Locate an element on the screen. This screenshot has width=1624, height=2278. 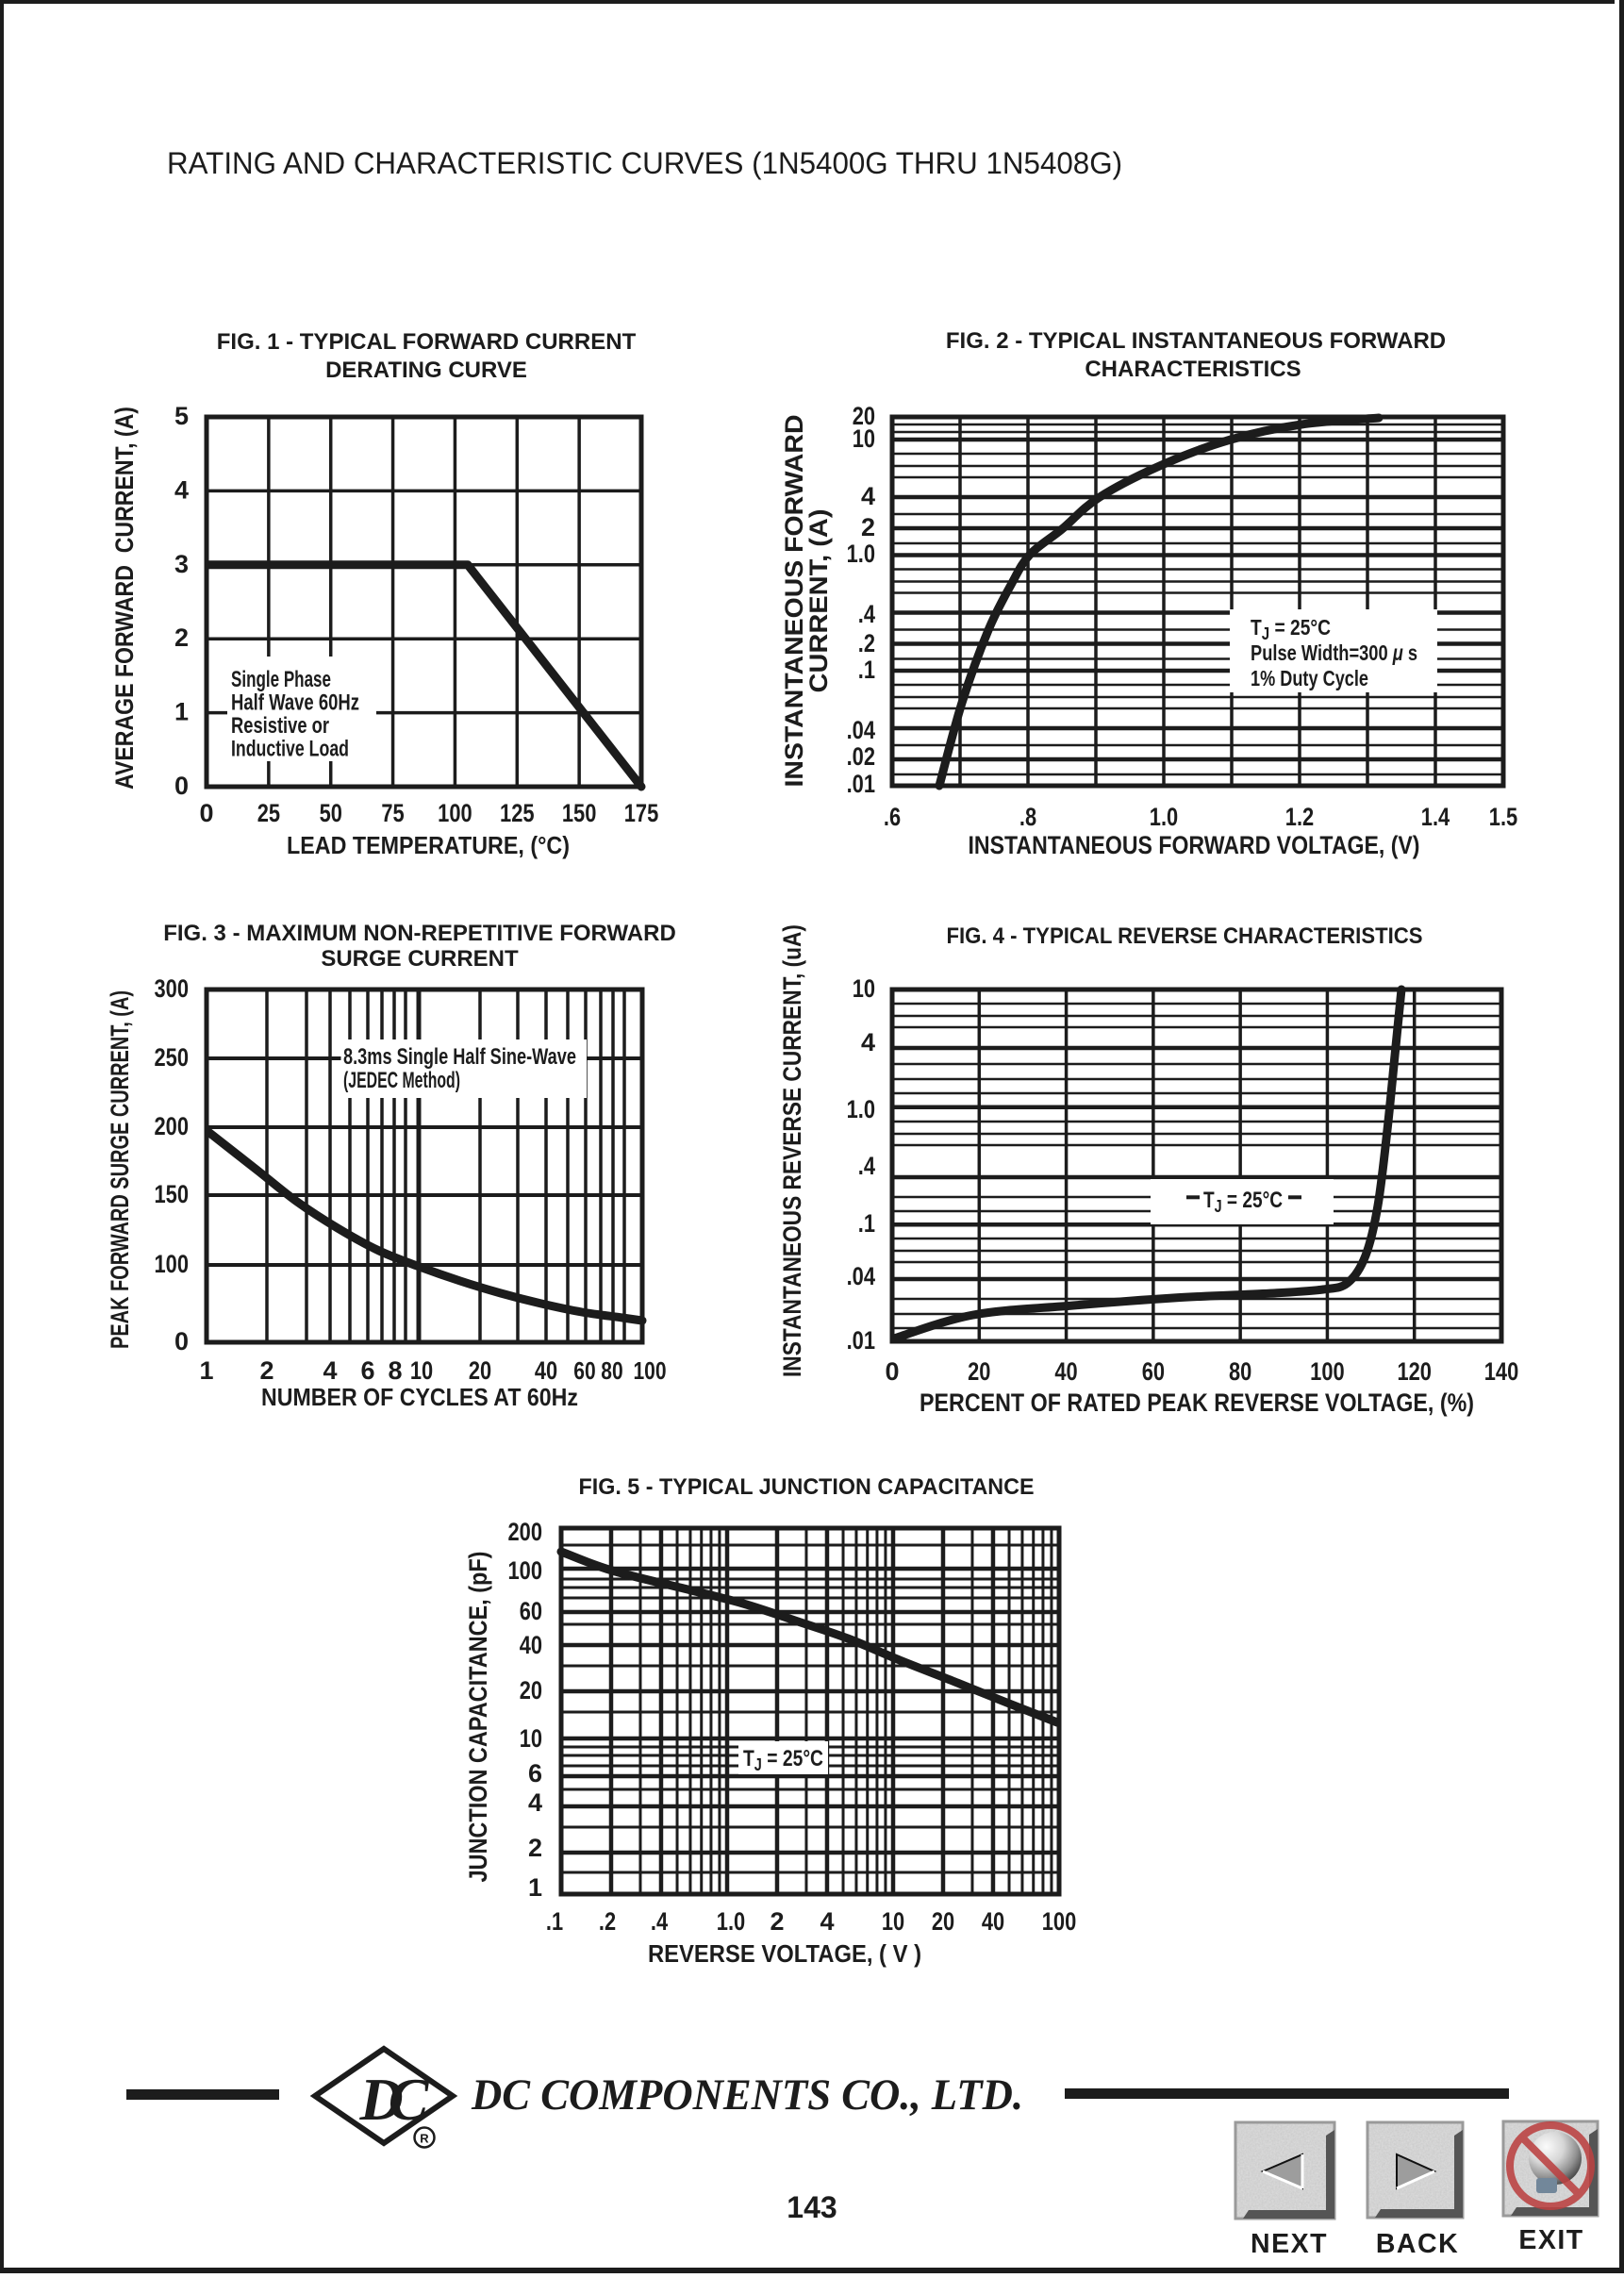
svg-text: NUMBER OF CYCLES AT 60Hz is located at coordinates (419, 1397).